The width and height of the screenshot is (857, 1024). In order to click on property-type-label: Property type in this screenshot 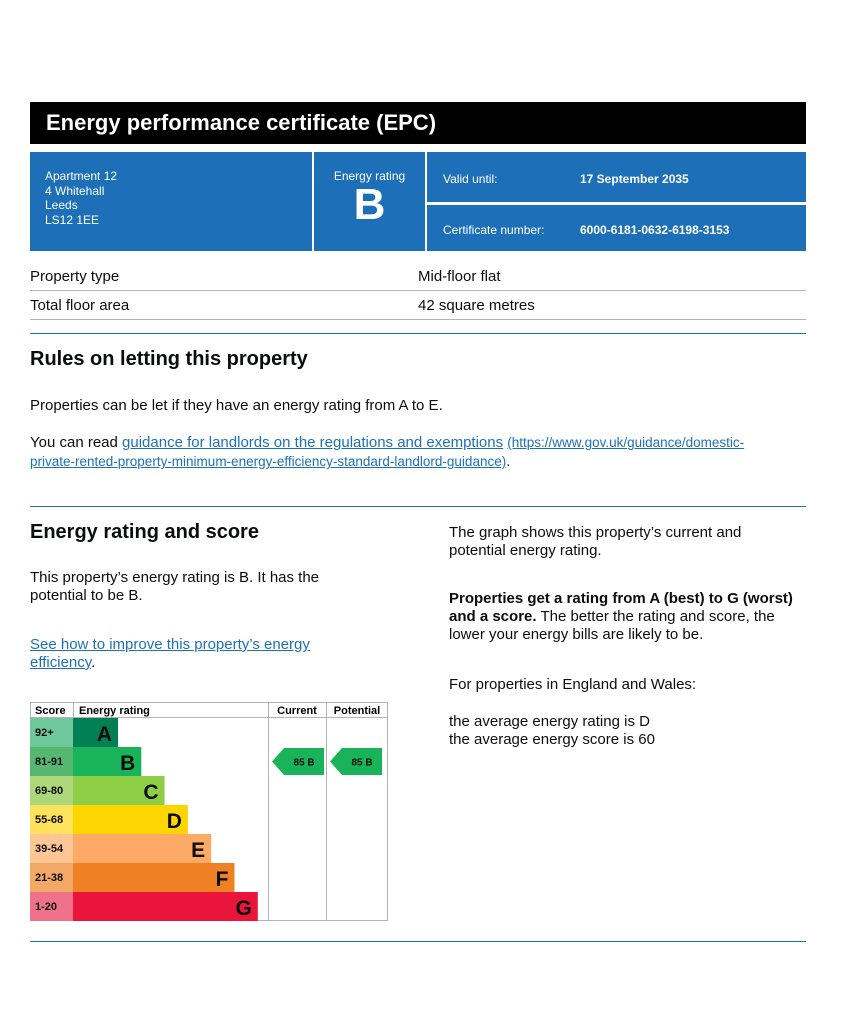, I will do `click(75, 276)`.